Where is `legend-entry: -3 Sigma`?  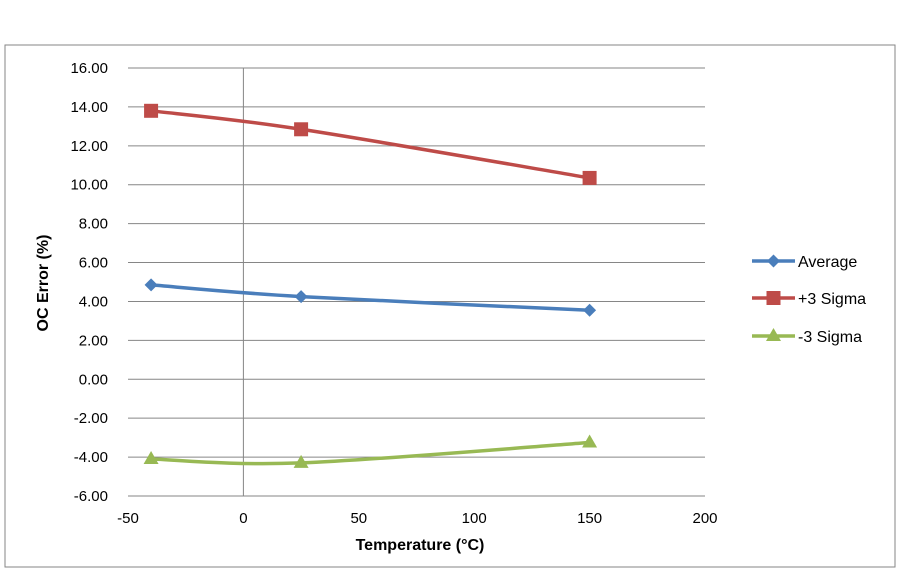 legend-entry: -3 Sigma is located at coordinates (807, 336).